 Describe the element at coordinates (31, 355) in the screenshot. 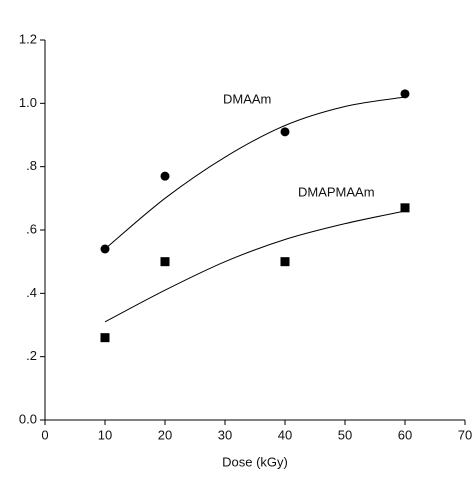

I see `y-tick-label: .2` at that location.